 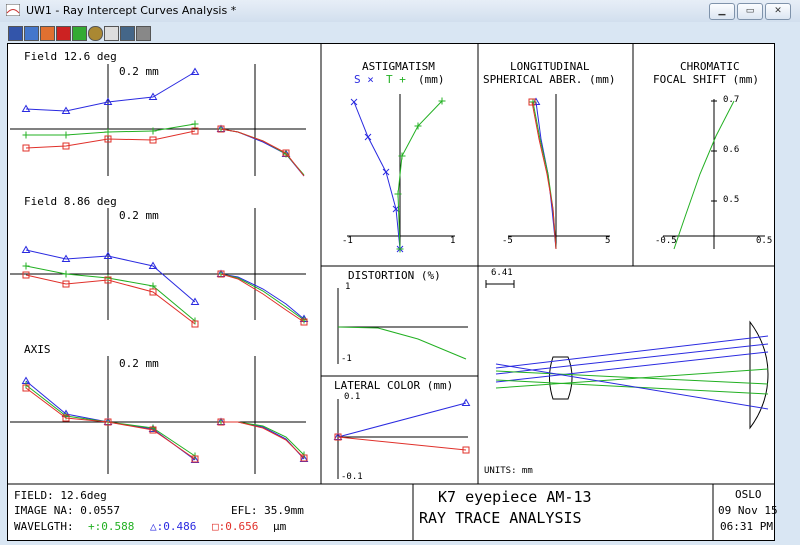 What do you see at coordinates (431, 79) in the screenshot?
I see `astig-unit: (mm)` at bounding box center [431, 79].